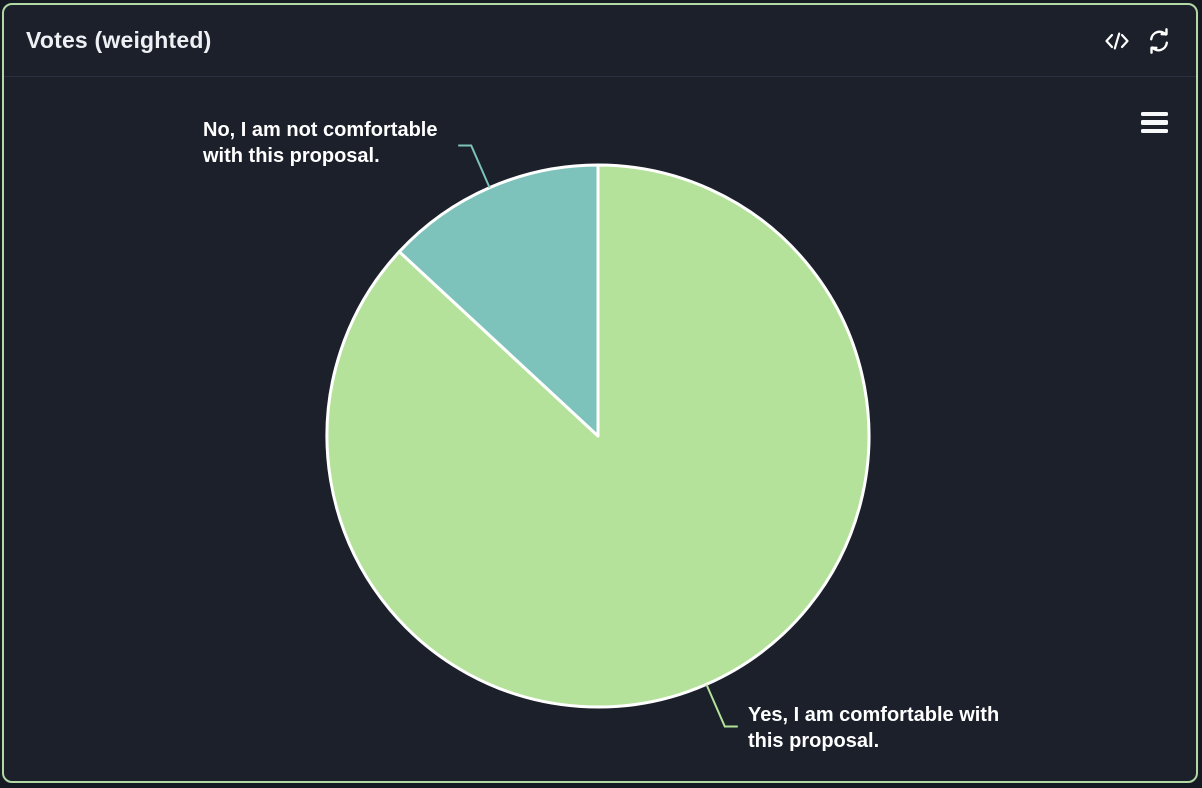 The image size is (1202, 788). What do you see at coordinates (291, 156) in the screenshot?
I see `pie-label-no-line2: with this proposal.` at bounding box center [291, 156].